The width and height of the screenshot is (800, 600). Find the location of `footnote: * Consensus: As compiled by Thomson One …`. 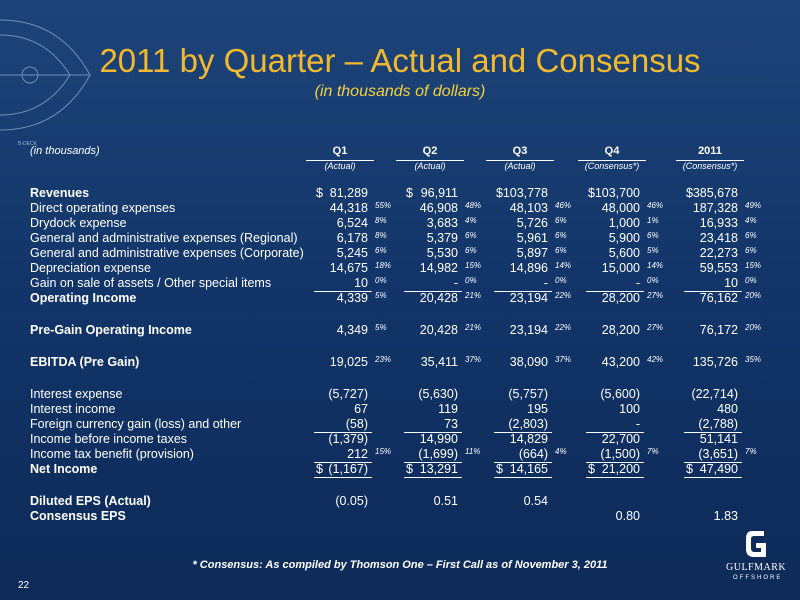

footnote: * Consensus: As compiled by Thomson One … is located at coordinates (400, 565).